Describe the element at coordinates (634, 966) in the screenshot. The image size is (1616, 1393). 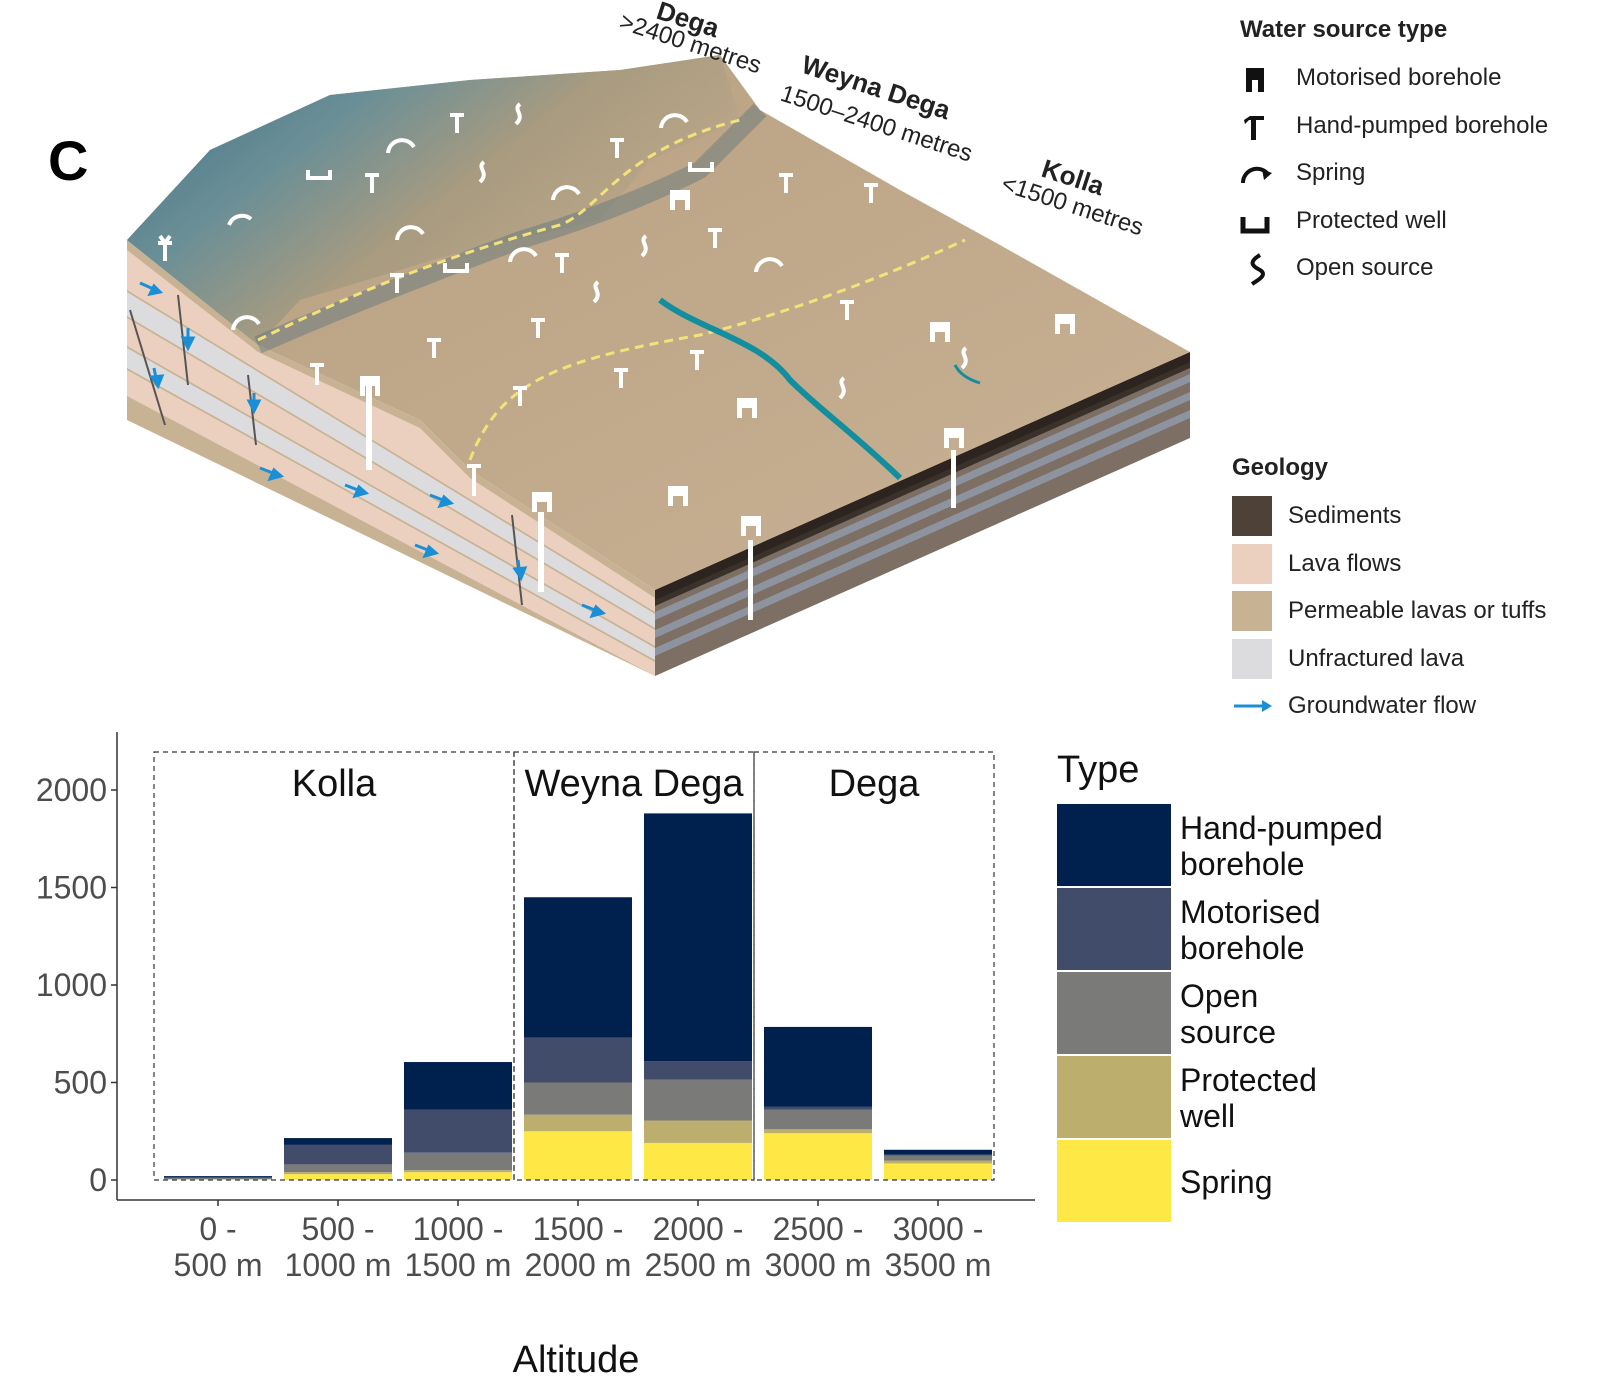
I see `region-box-weyna-dega` at that location.